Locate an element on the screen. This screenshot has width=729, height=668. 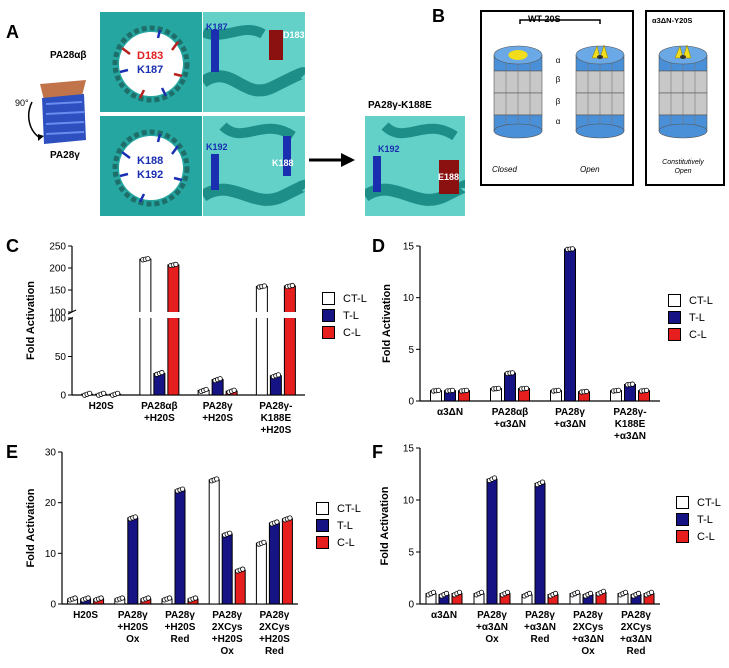
structure-bottom-right is located at coordinates (254, 166).